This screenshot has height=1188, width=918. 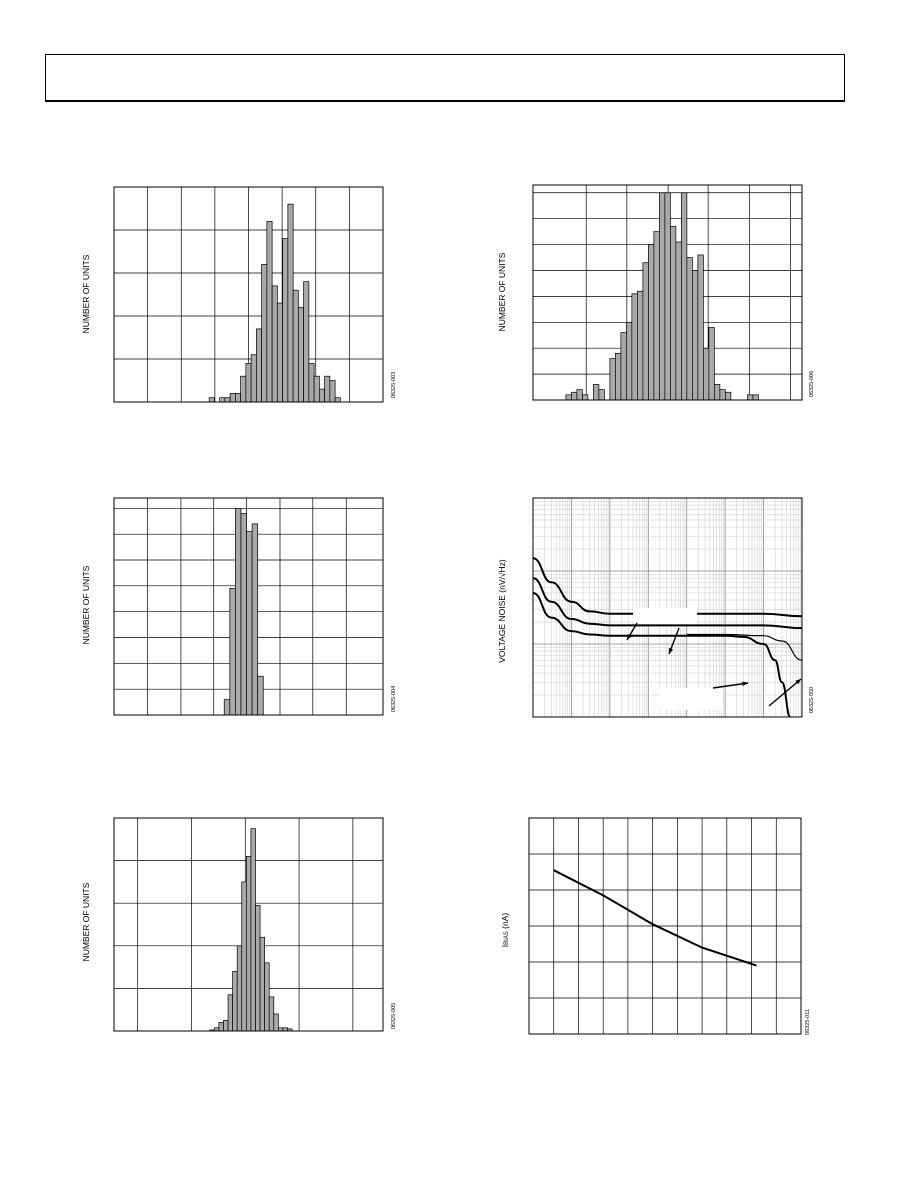 What do you see at coordinates (808, 1022) in the screenshot?
I see `figure-id: 06325-011` at bounding box center [808, 1022].